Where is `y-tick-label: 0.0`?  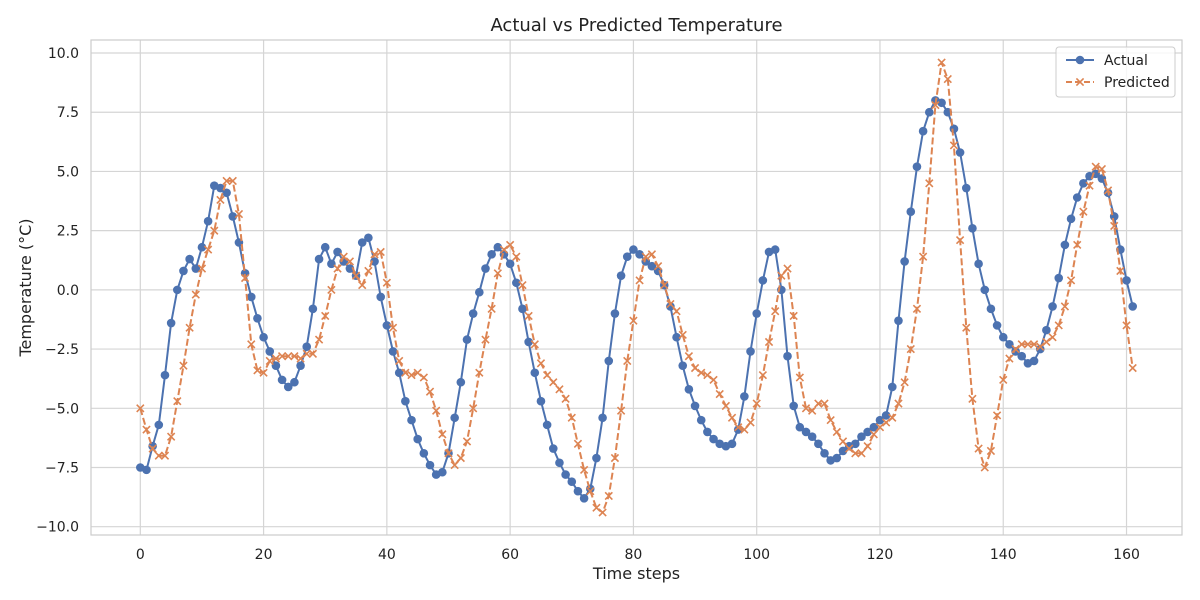
y-tick-label: 0.0 is located at coordinates (68, 291).